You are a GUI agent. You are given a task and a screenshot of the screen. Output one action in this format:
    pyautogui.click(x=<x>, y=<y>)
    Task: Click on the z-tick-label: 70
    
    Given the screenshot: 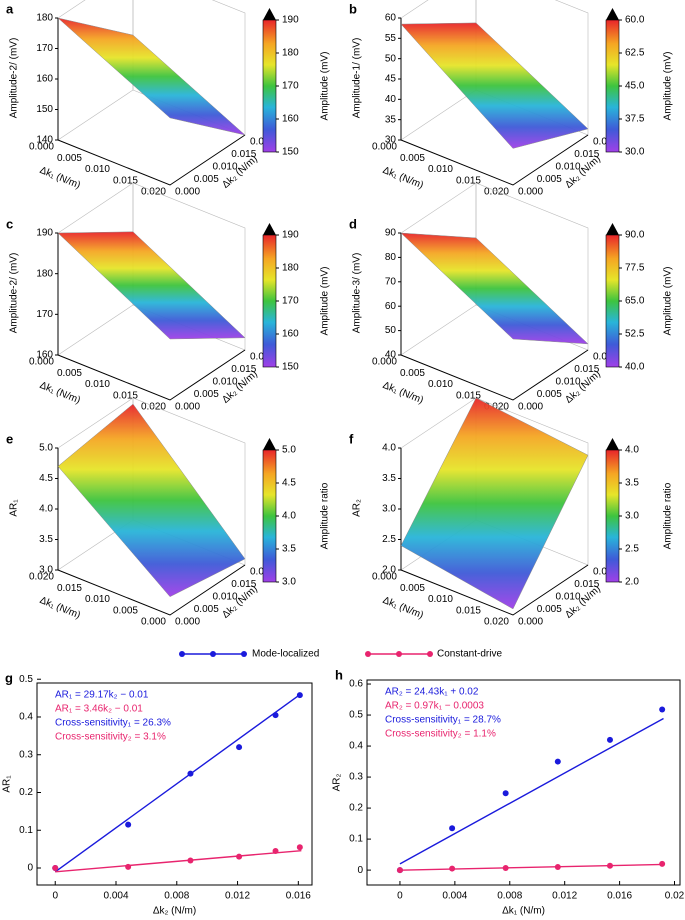 What is the action you would take?
    pyautogui.click(x=391, y=281)
    